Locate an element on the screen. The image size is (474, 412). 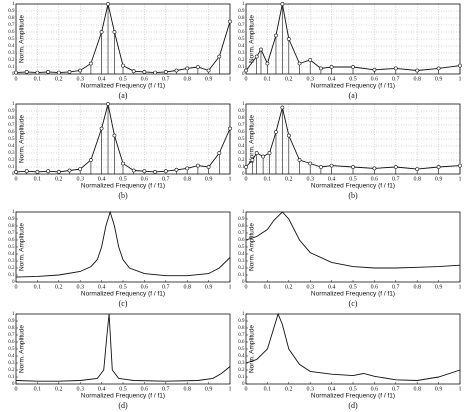
panel-caption: (c) is located at coordinates (123, 303).